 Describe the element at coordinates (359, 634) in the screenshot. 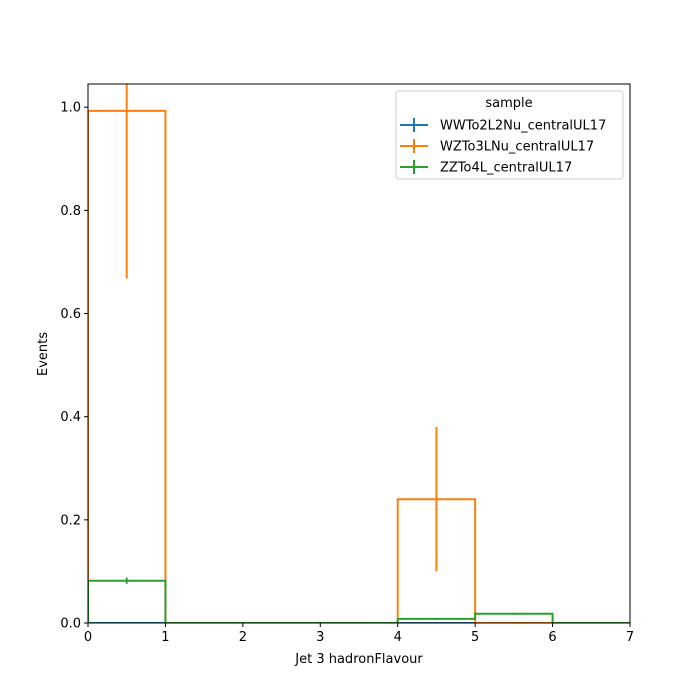

I see `x-axis: 0 1 2 3 4 5 6 7` at that location.